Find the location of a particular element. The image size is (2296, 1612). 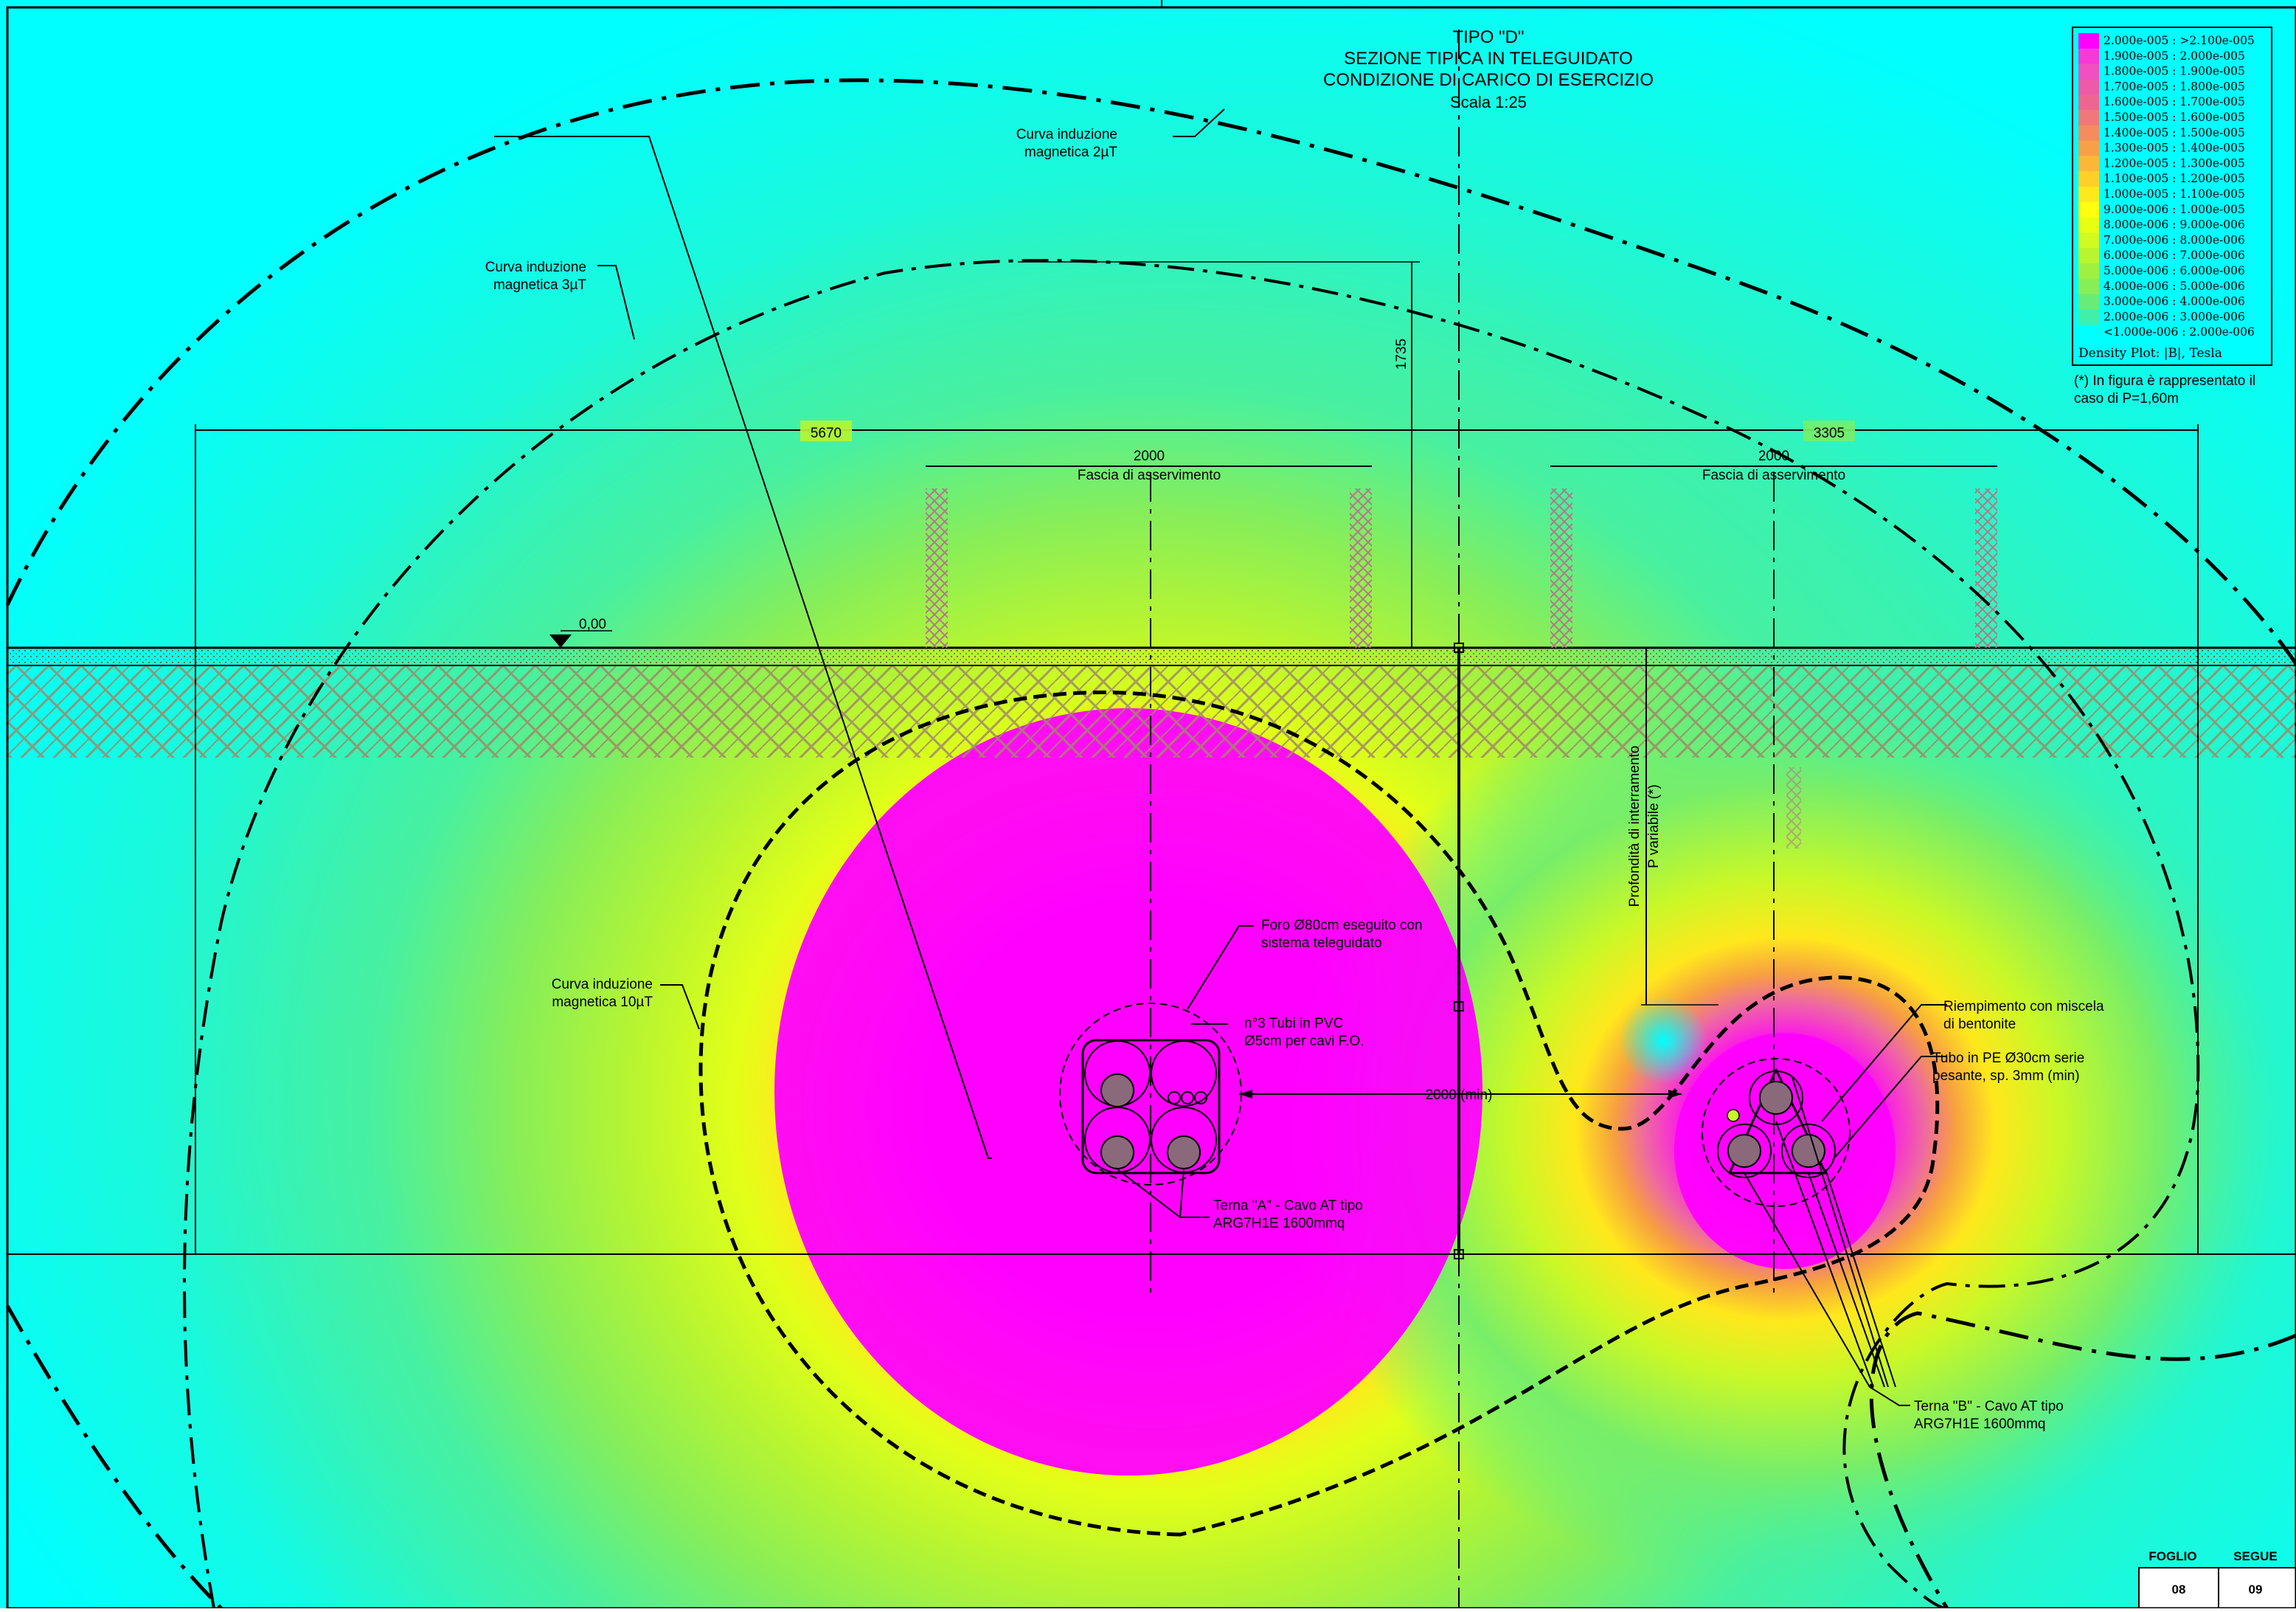

curve10-label-2: magnetica 10µT is located at coordinates (602, 1002).